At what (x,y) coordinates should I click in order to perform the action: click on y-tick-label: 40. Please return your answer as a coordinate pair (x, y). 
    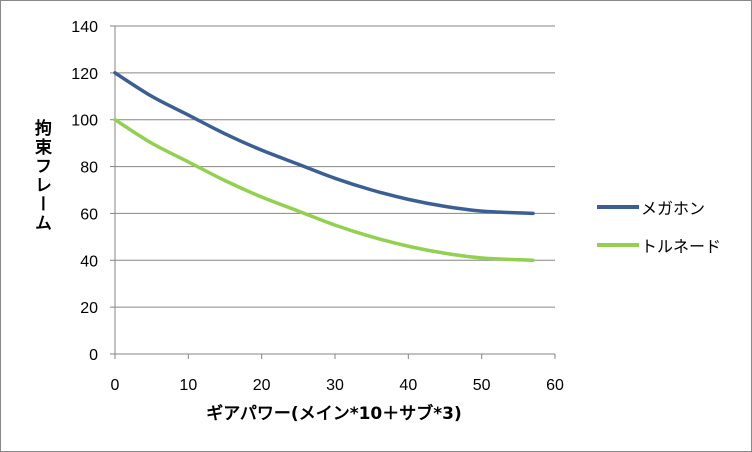
    Looking at the image, I should click on (89, 261).